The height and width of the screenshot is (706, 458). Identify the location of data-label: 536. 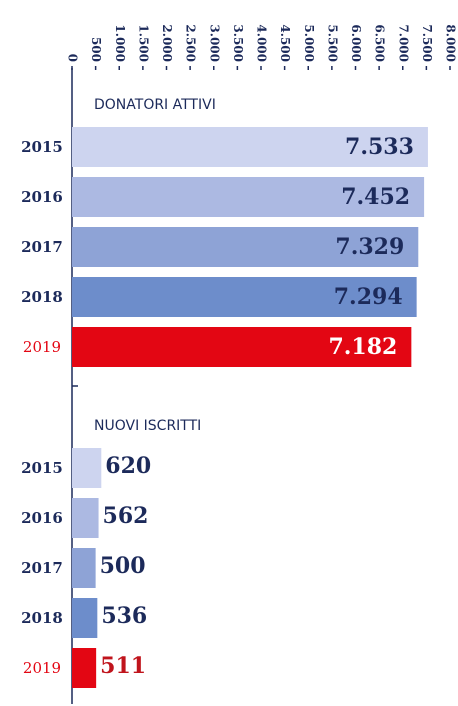
(124, 616).